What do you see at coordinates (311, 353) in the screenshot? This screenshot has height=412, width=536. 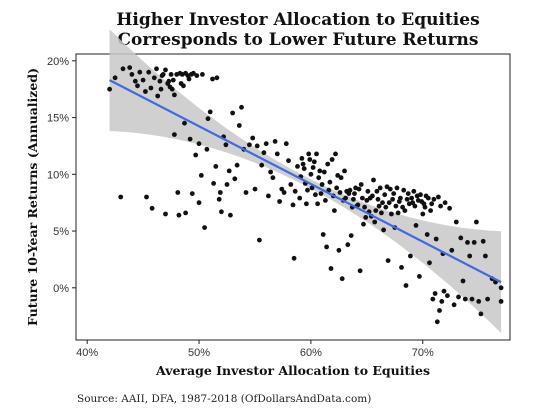 I see `x-tick-label: 60%` at bounding box center [311, 353].